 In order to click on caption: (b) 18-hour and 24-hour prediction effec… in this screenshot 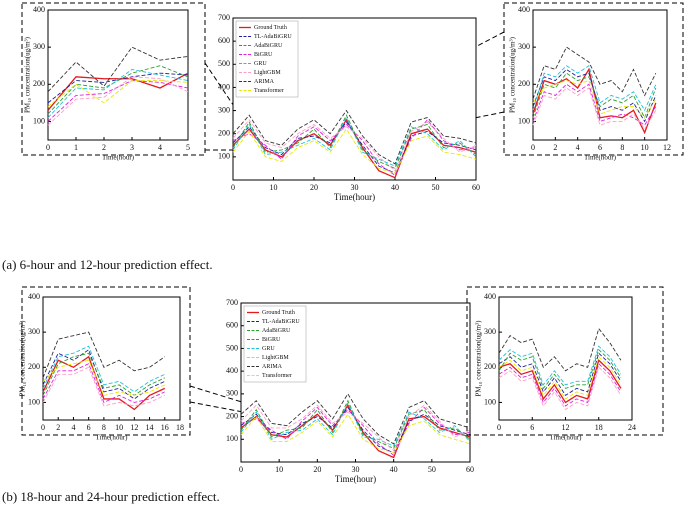, I will do `click(111, 496)`.